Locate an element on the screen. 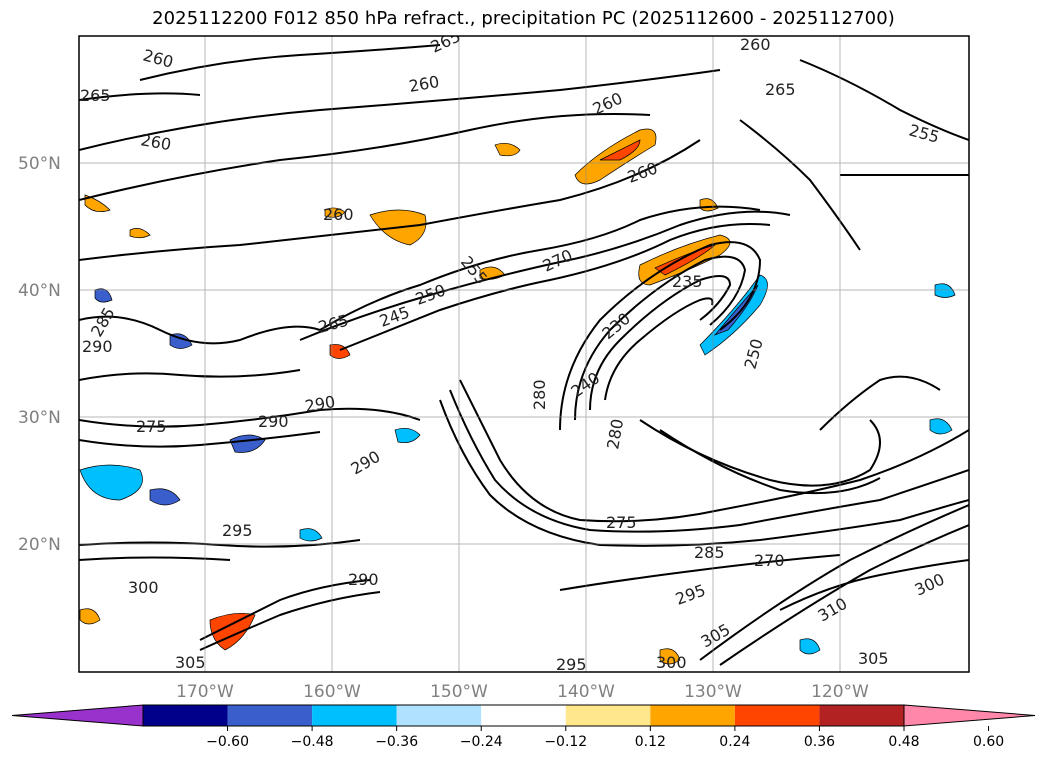 This screenshot has height=765, width=1047. lat-label: 50°N is located at coordinates (39, 164).